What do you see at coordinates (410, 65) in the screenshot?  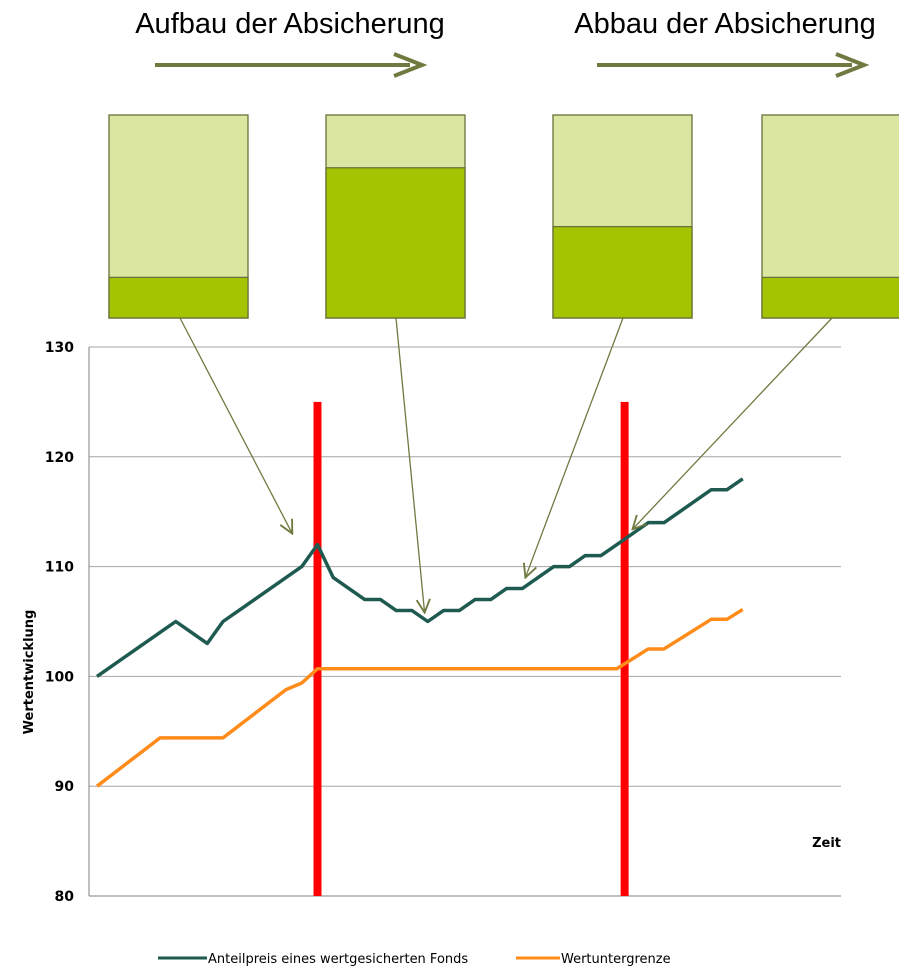 I see `build-up-arrowhead` at bounding box center [410, 65].